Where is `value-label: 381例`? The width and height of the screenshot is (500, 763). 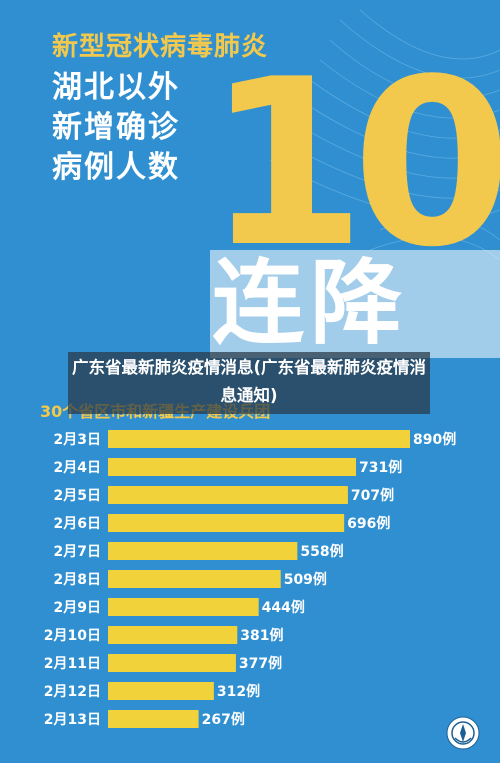 value-label: 381例 is located at coordinates (261, 635).